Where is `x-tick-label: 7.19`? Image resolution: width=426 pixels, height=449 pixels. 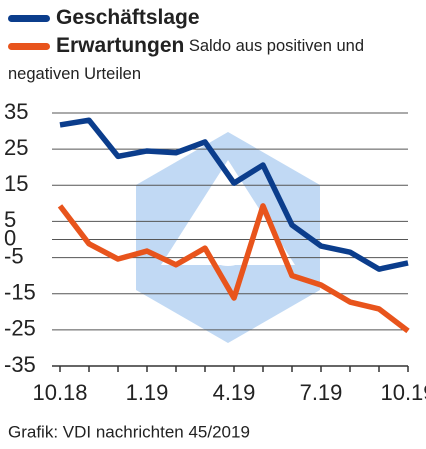 x-tick-label: 7.19 is located at coordinates (321, 392).